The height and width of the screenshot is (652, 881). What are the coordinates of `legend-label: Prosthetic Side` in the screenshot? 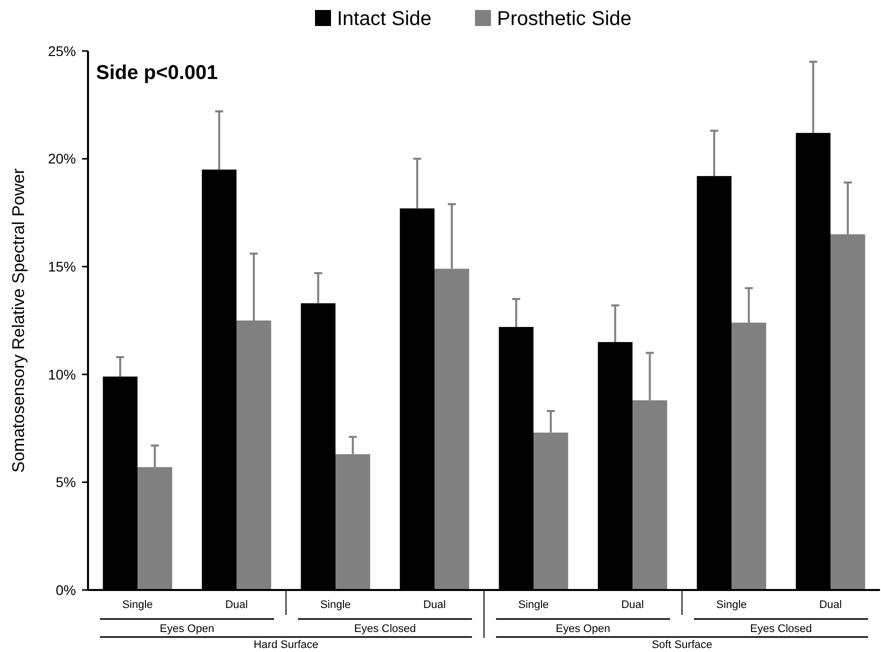 It's located at (564, 19).